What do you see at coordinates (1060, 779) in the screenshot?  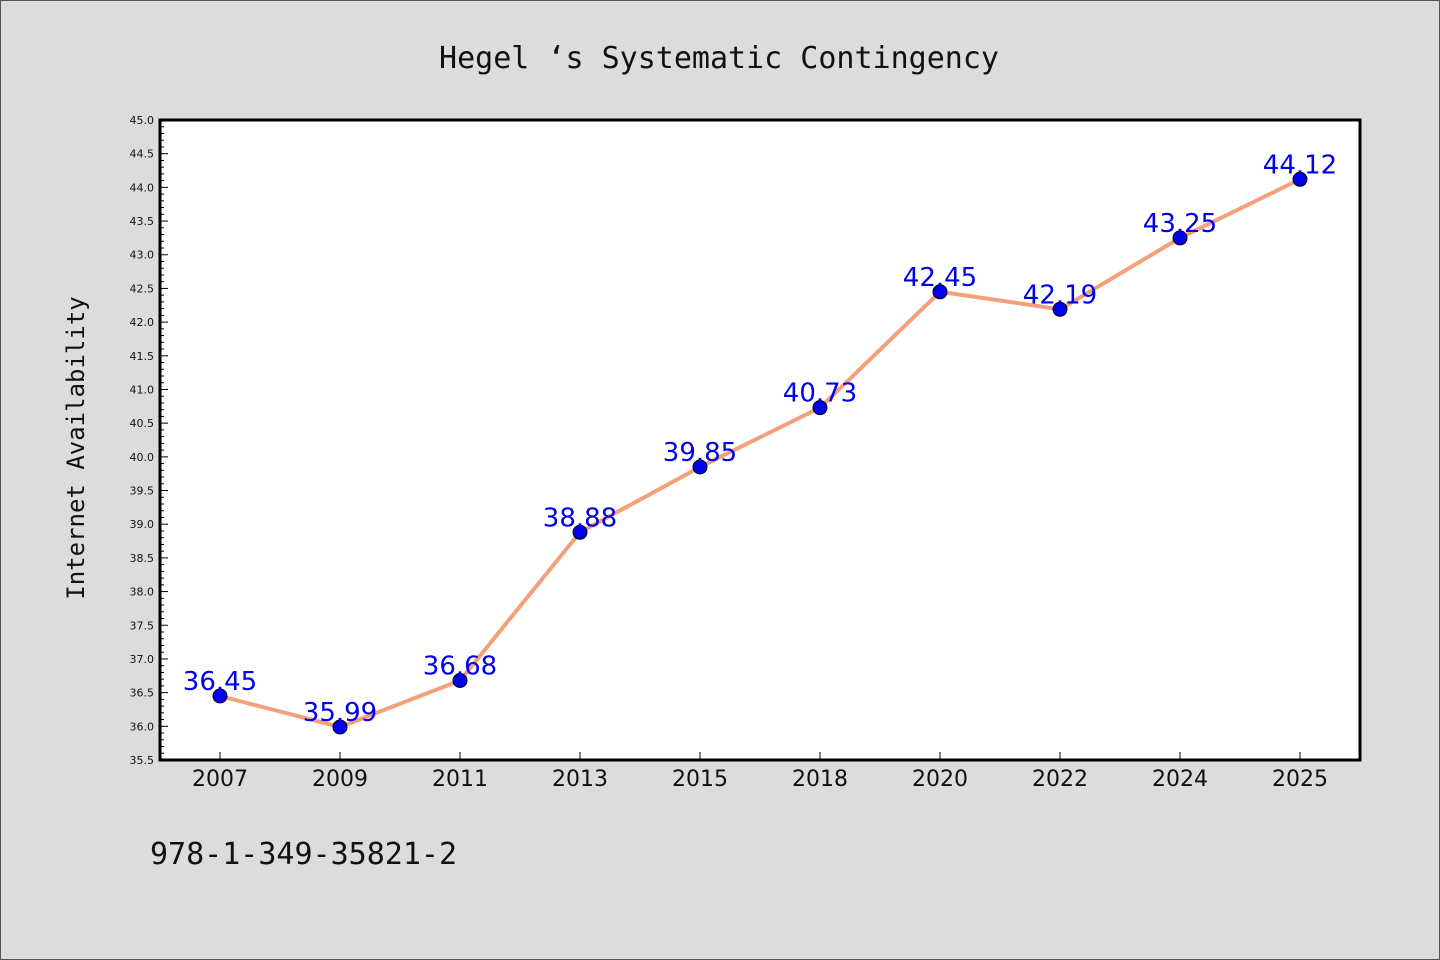 I see `x-tick-label: 2022` at bounding box center [1060, 779].